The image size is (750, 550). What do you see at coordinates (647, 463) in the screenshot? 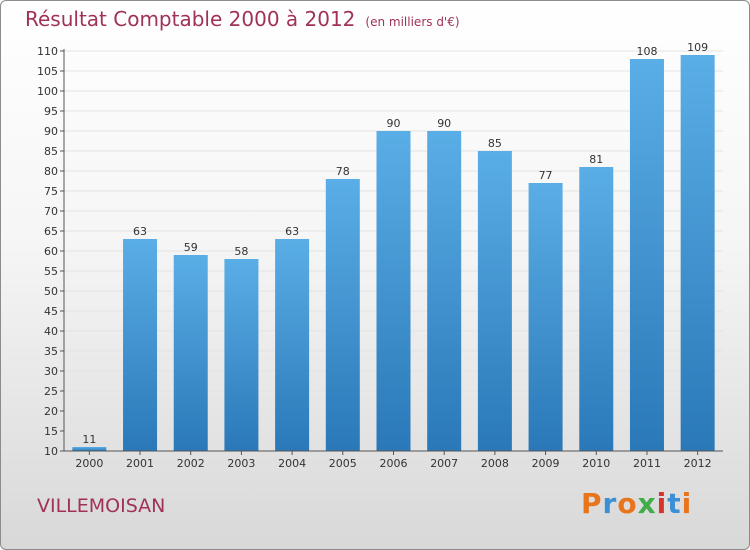
I see `x-tick-label: 2011` at bounding box center [647, 463].